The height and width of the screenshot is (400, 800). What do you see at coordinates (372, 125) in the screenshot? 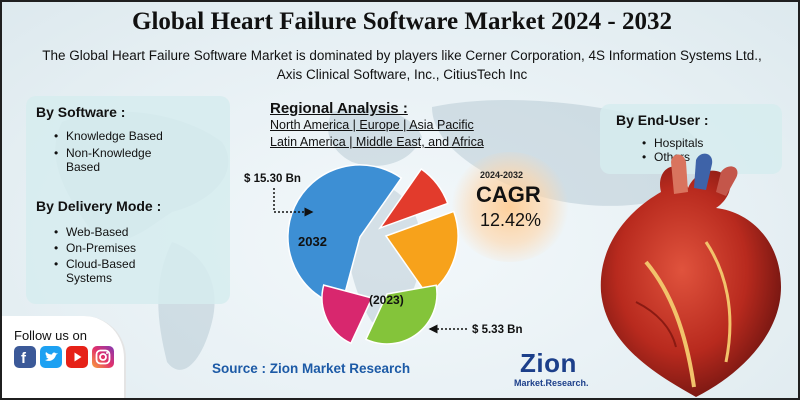
I see `regional-line-1: North America | Europe | Asia Pacific` at bounding box center [372, 125].